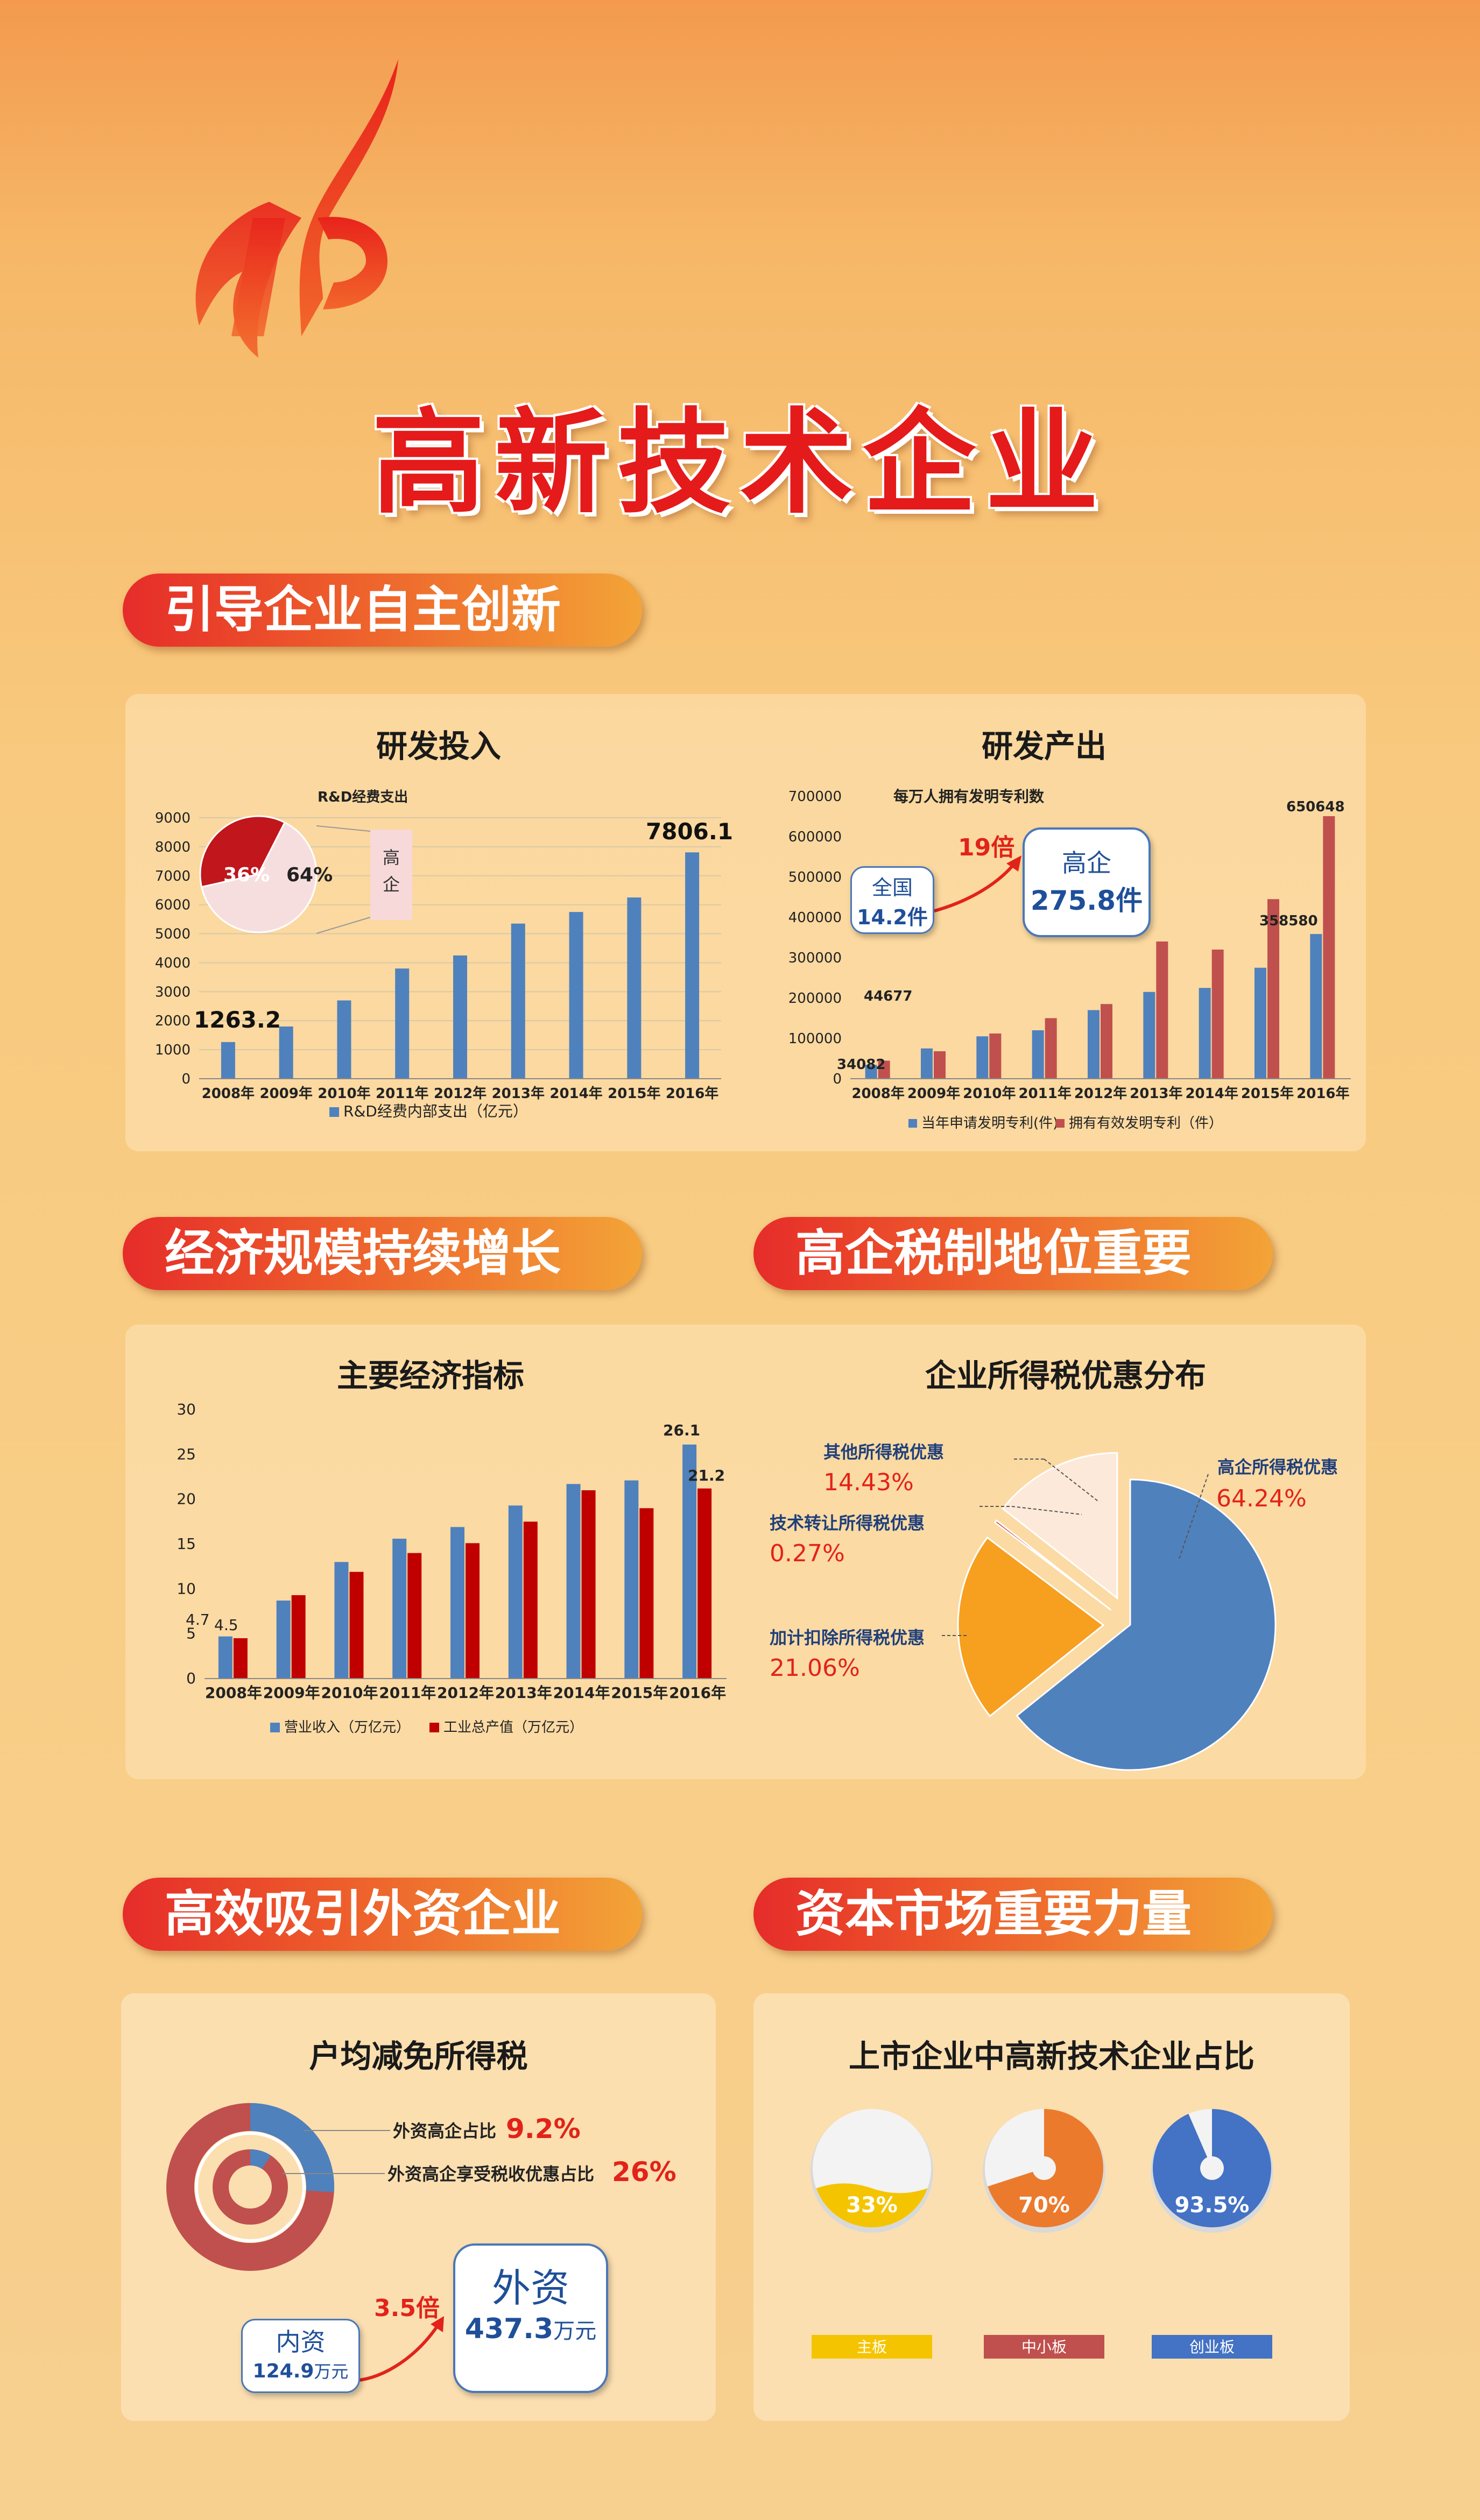 This screenshot has height=2520, width=1480. I want to click on callout-foreign-unit: 万元, so click(575, 2331).